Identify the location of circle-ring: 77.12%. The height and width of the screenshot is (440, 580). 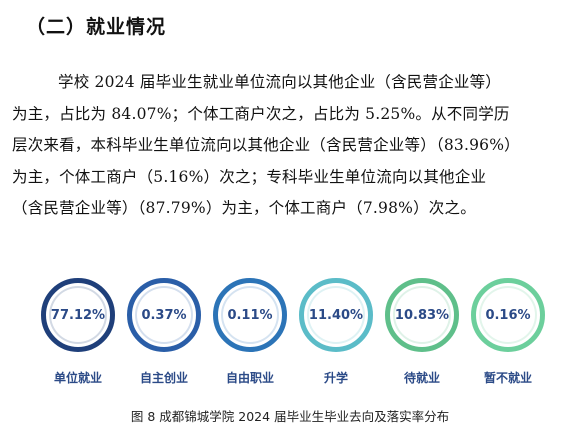
(78, 315).